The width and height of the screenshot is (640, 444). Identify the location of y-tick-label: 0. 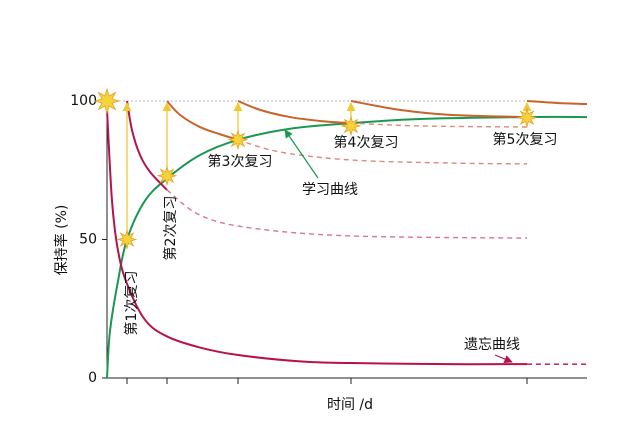
(92, 378).